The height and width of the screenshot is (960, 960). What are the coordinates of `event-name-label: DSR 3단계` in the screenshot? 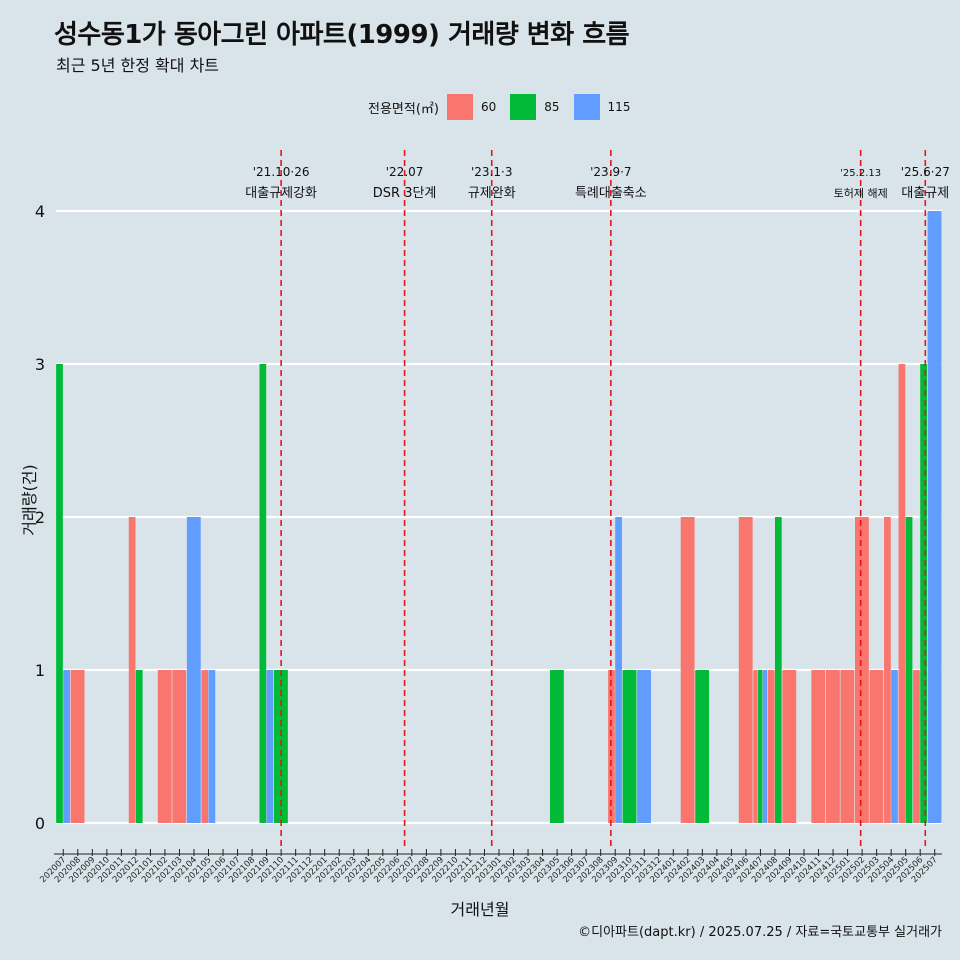 It's located at (405, 193).